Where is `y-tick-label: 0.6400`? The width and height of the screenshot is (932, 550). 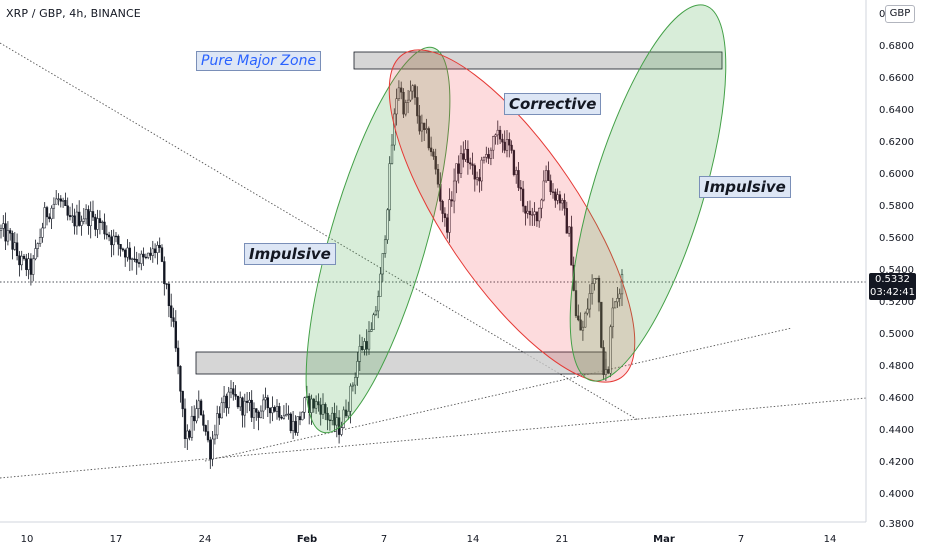 y-tick-label: 0.6400 is located at coordinates (896, 110).